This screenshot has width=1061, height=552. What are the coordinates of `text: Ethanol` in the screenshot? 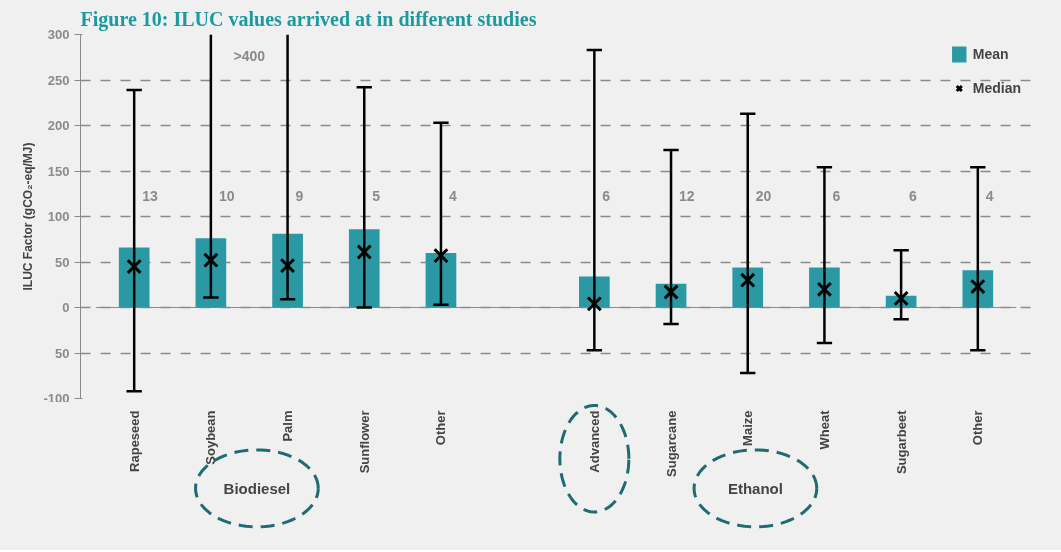 It's located at (755, 488).